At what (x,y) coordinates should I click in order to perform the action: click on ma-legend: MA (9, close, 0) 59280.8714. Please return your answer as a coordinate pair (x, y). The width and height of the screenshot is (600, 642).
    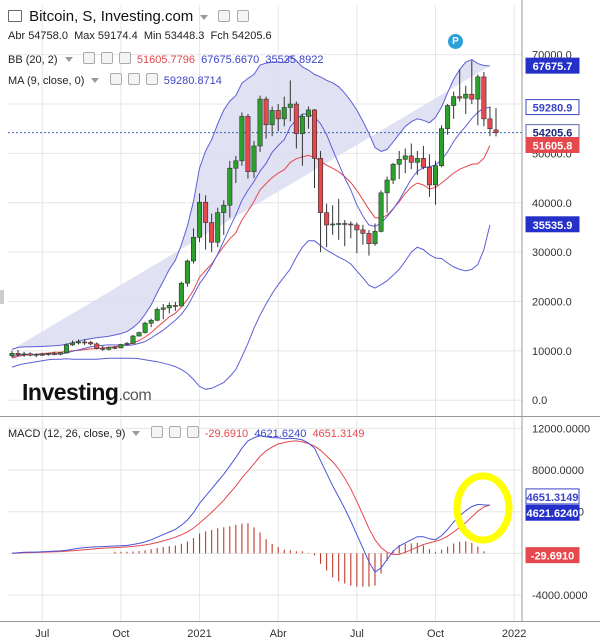
    Looking at the image, I should click on (115, 80).